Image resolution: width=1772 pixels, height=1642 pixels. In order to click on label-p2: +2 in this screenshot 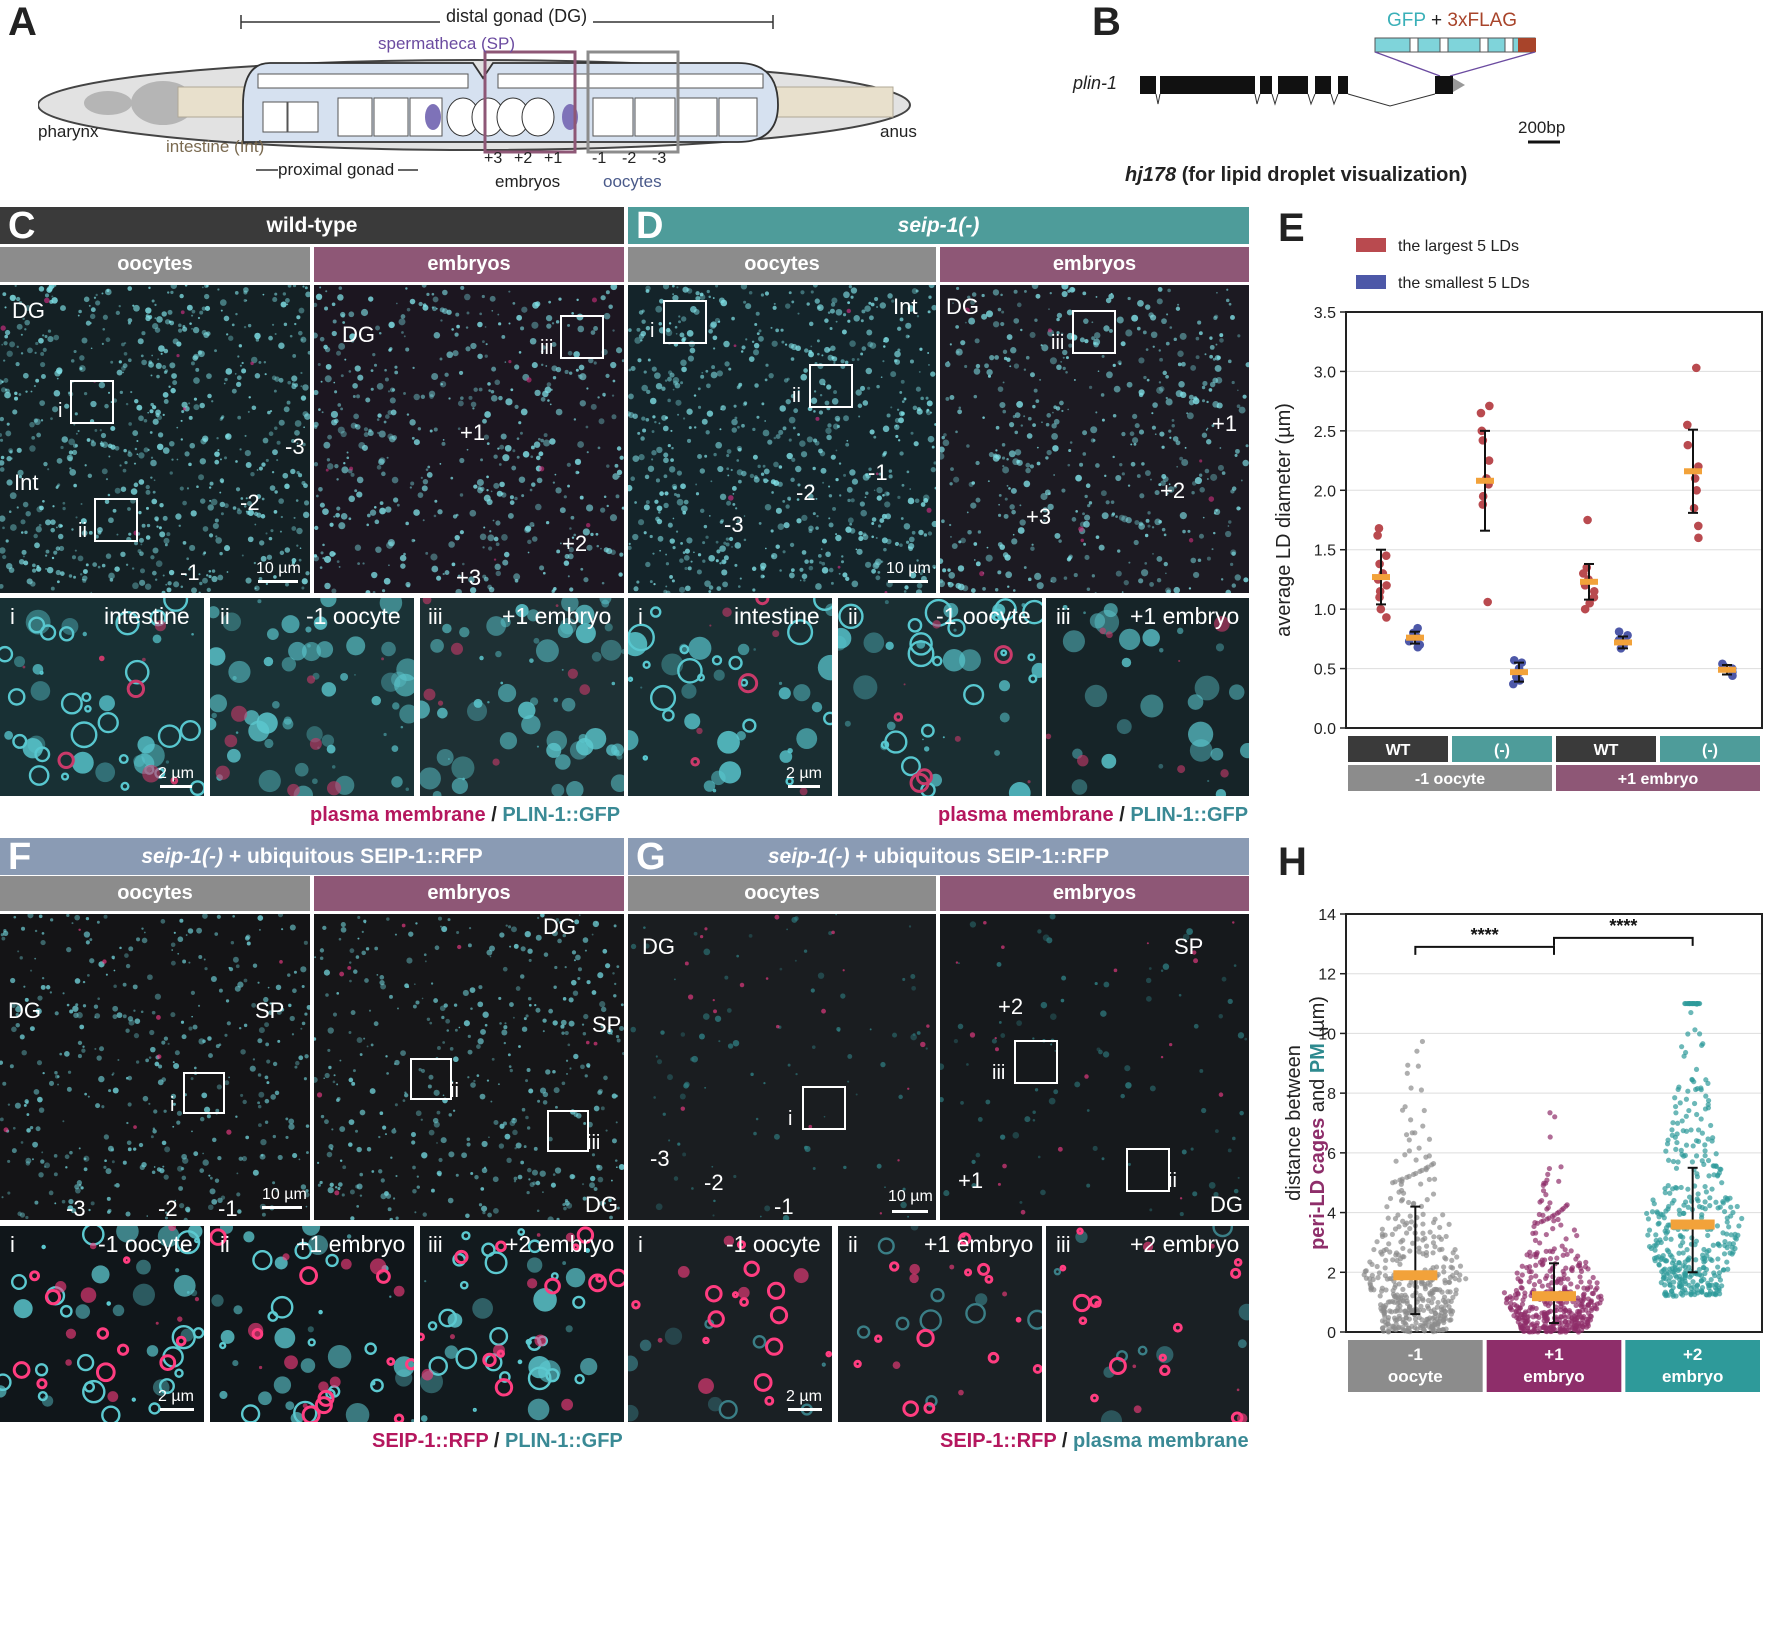, I will do `click(575, 543)`.